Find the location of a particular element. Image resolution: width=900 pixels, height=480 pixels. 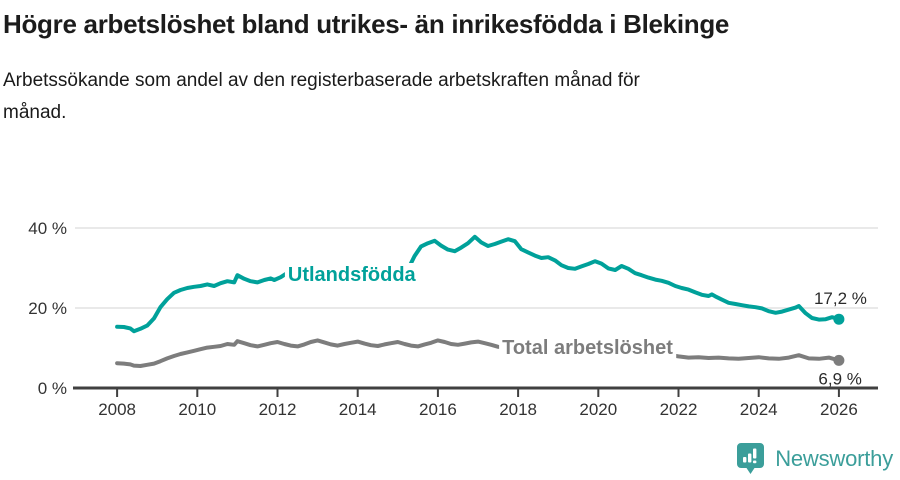

chart-subtitle-line2: månad. is located at coordinates (35, 112).